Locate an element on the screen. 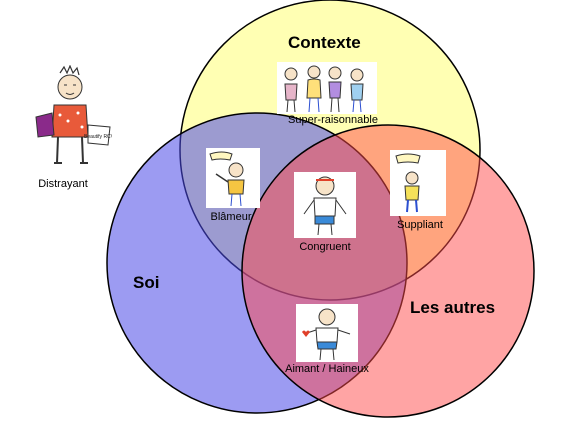  distracted-person-drawing-icon: Beautify RCV is located at coordinates (71, 117).